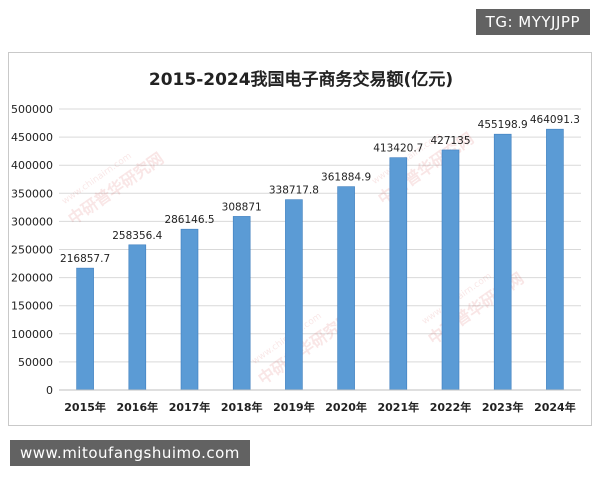  Describe the element at coordinates (450, 141) in the screenshot. I see `data-label: 427135` at that location.